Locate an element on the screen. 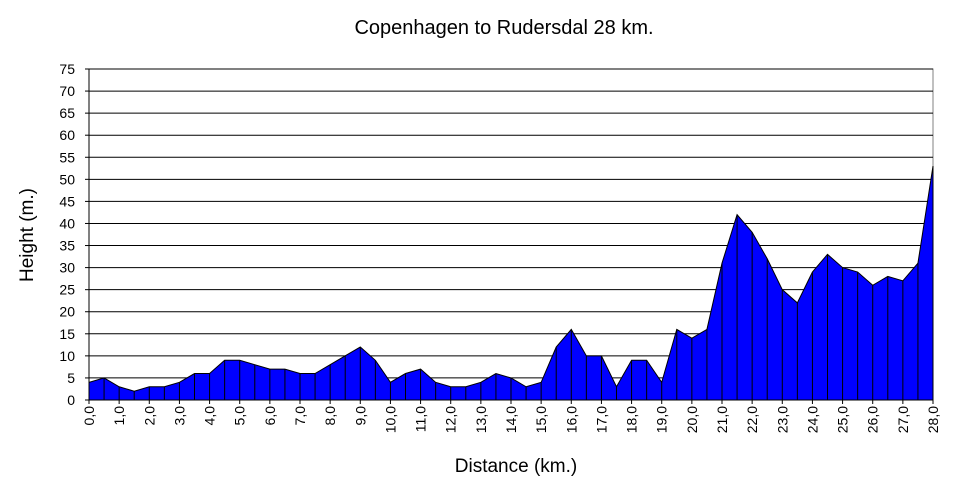 This screenshot has width=960, height=484. y-tick-label: 45 is located at coordinates (67, 201).